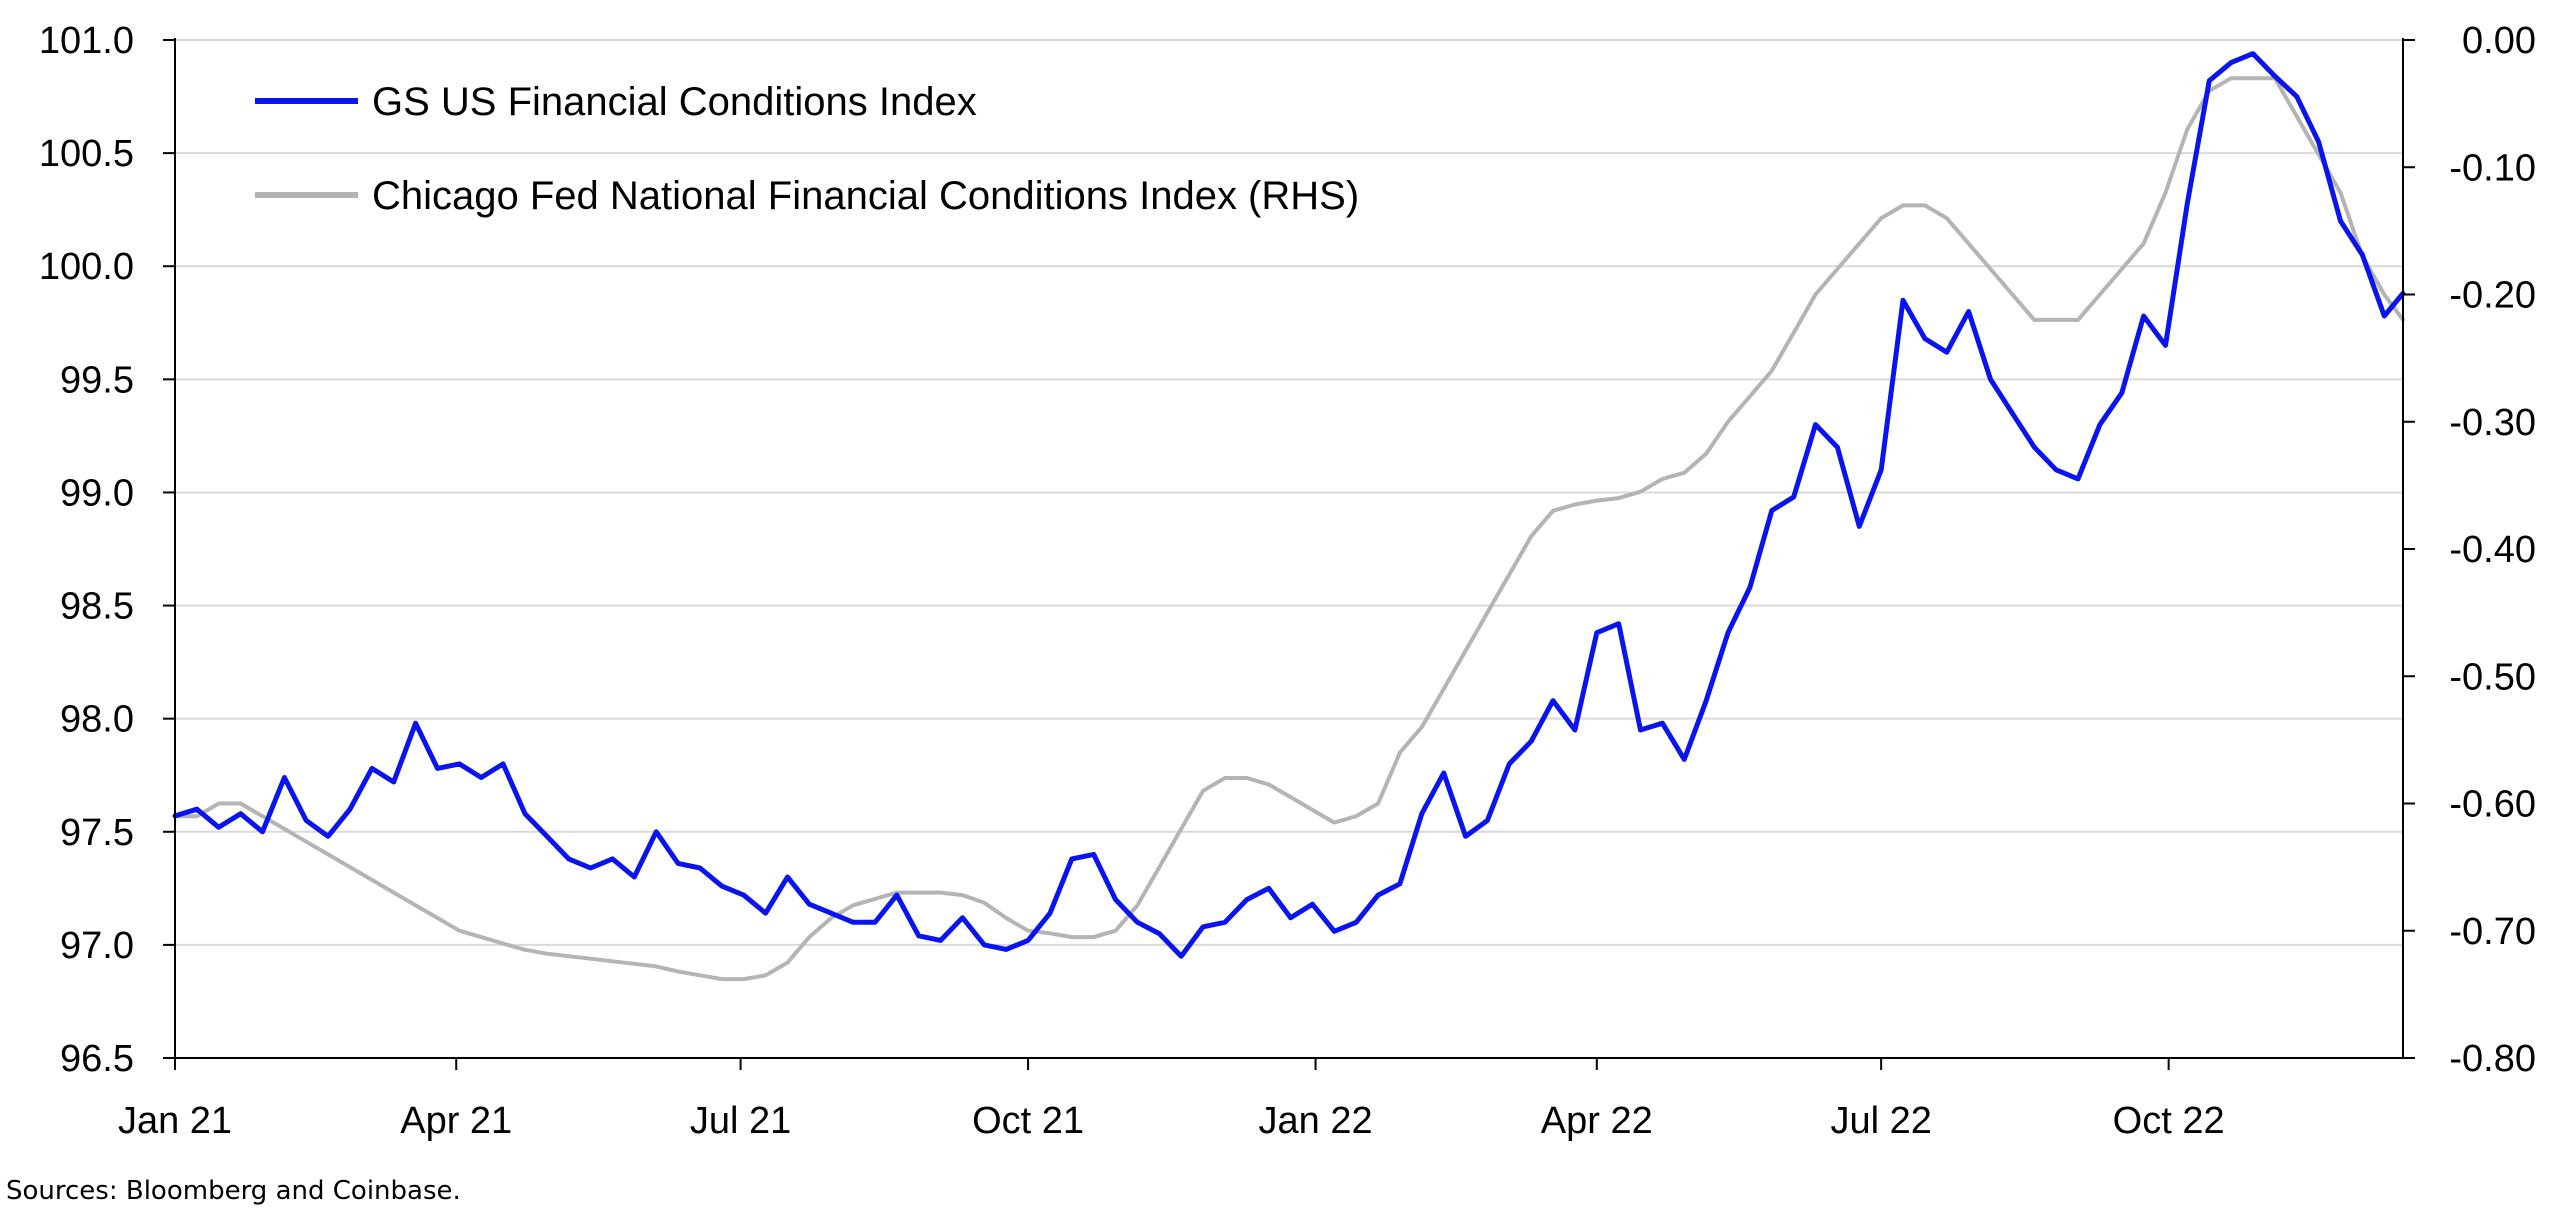 The image size is (2556, 1210). What do you see at coordinates (86, 267) in the screenshot?
I see `left-tick-label: 100.0` at bounding box center [86, 267].